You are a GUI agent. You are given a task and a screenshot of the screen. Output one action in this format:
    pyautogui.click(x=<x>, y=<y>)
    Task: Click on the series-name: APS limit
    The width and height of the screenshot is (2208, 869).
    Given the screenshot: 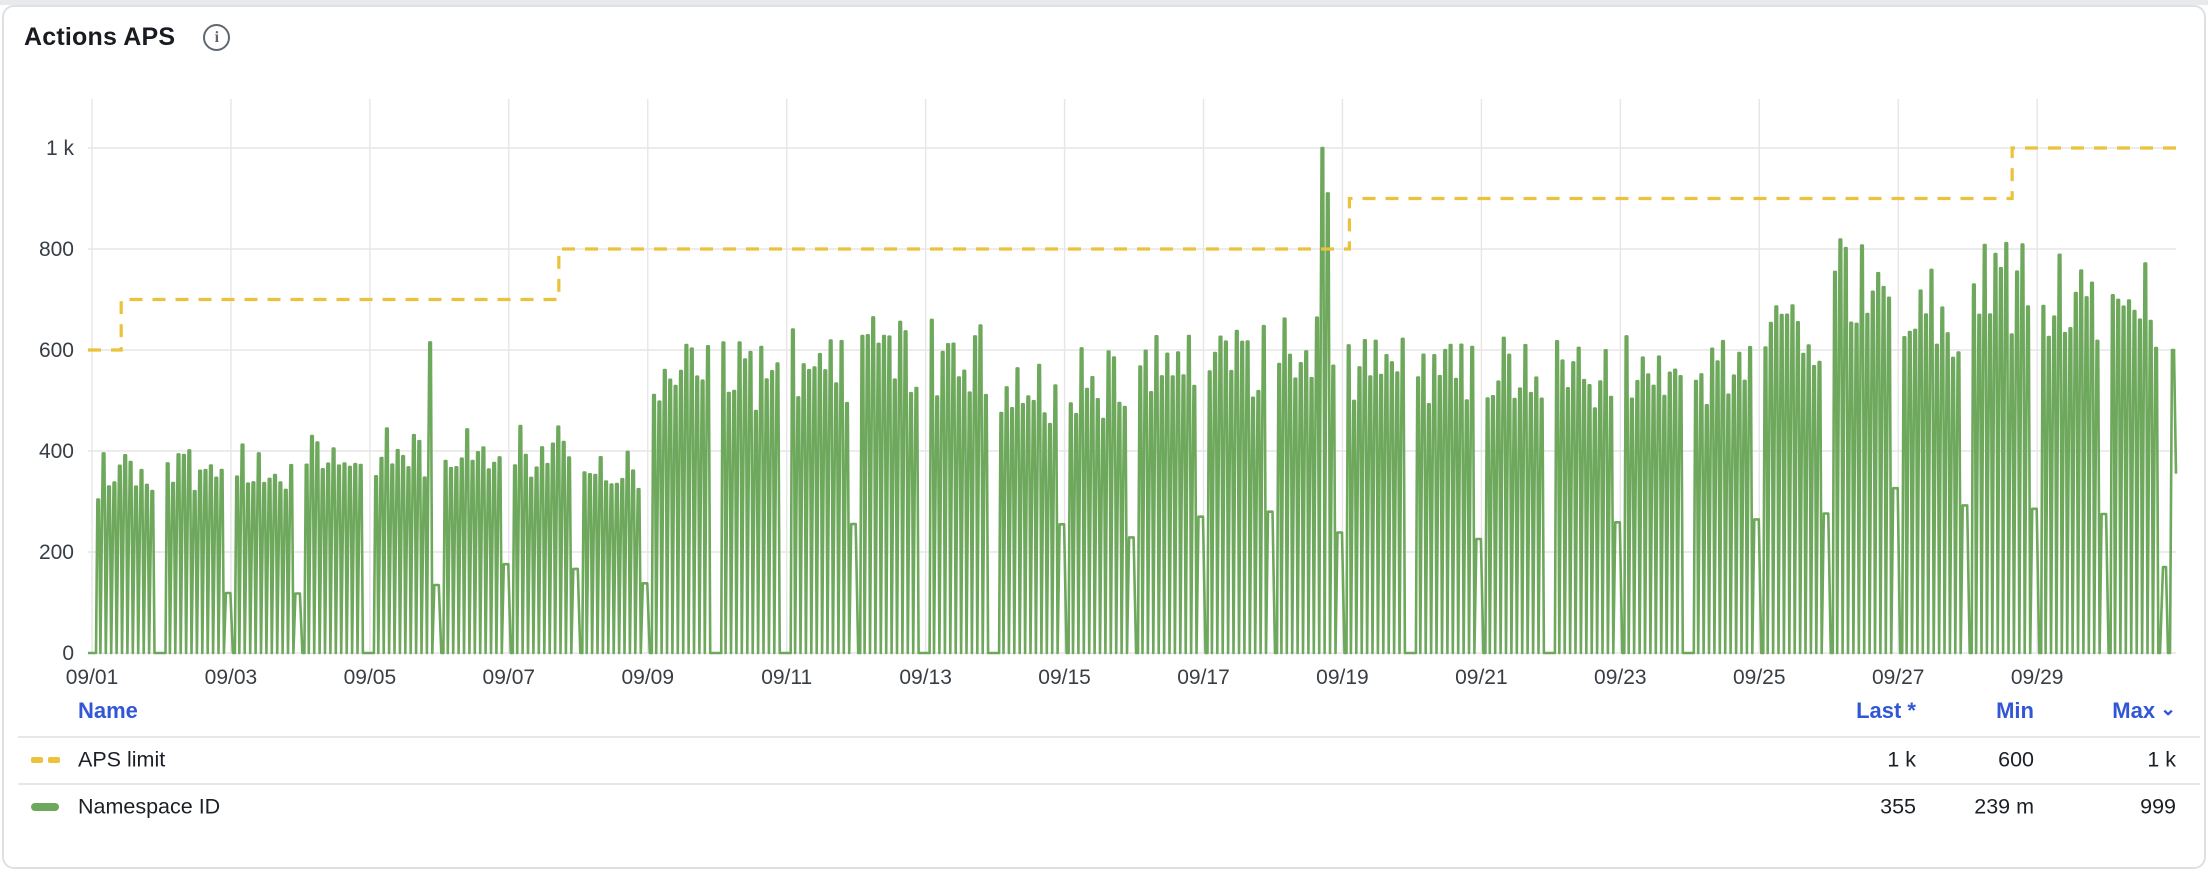 What is the action you would take?
    pyautogui.click(x=122, y=759)
    